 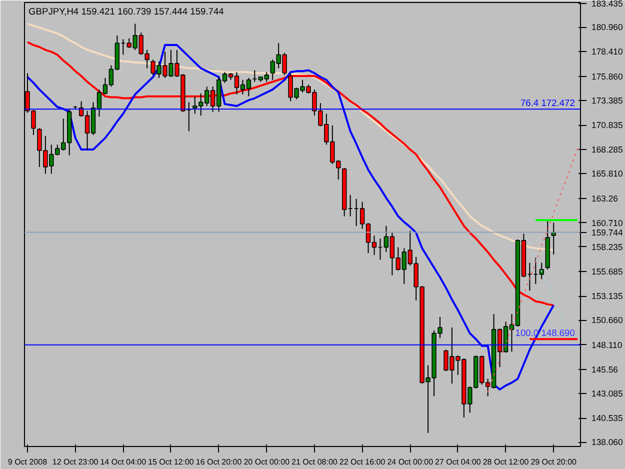 I want to click on y-tick-label: 178.410, so click(x=607, y=51).